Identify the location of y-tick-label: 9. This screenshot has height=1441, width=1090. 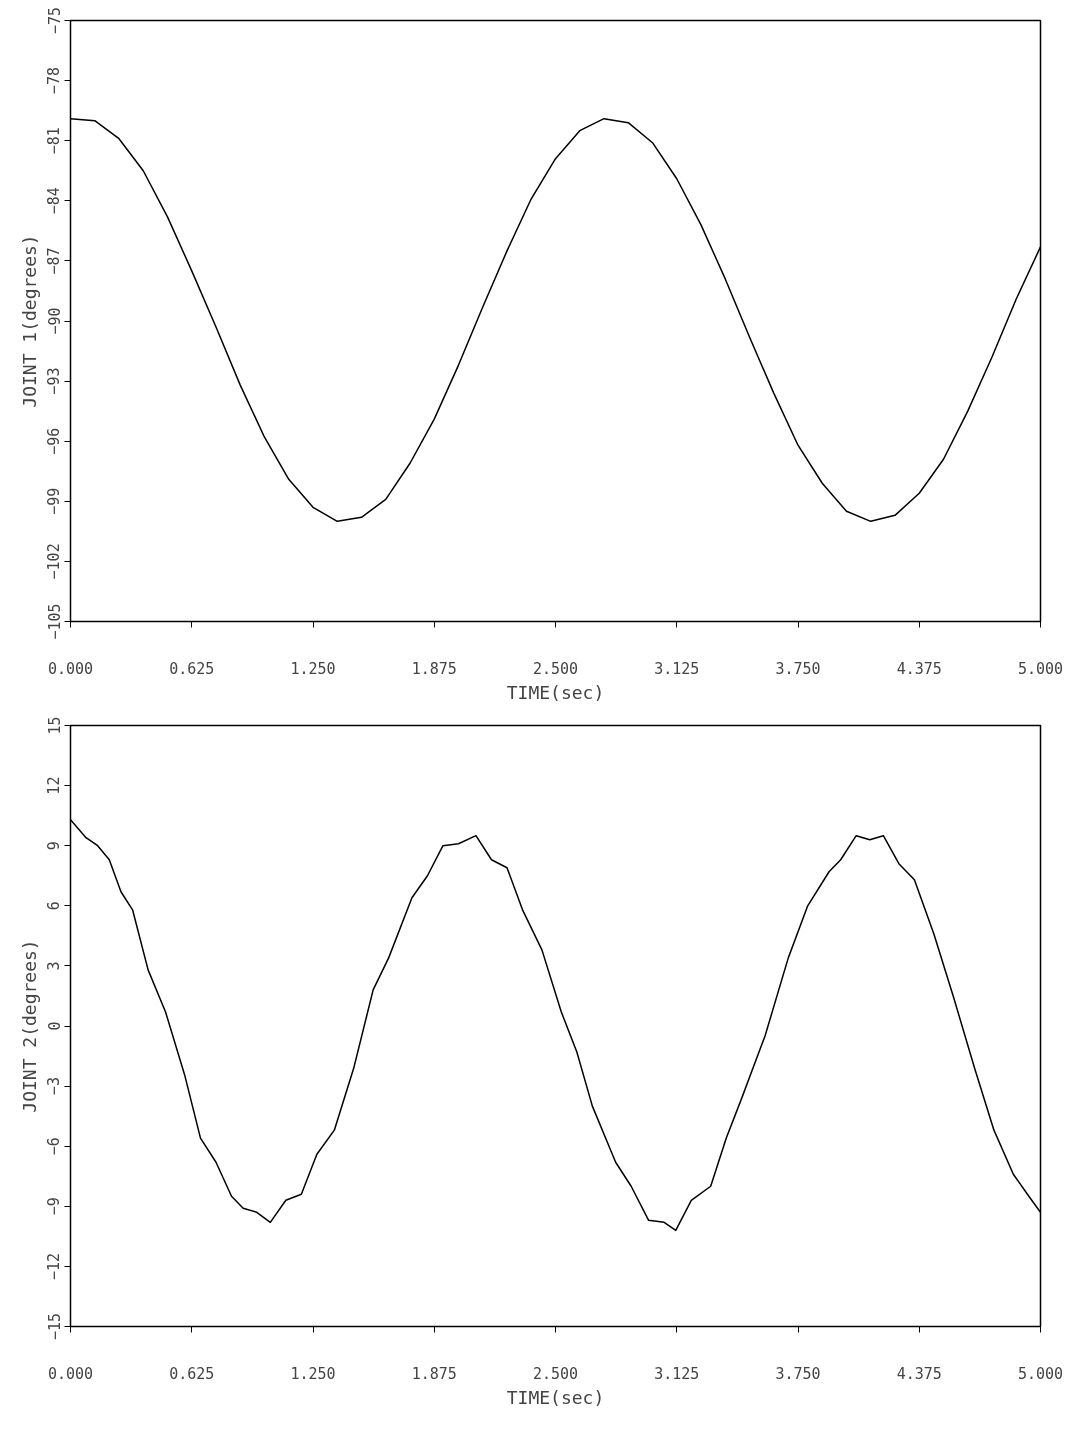
(54, 846).